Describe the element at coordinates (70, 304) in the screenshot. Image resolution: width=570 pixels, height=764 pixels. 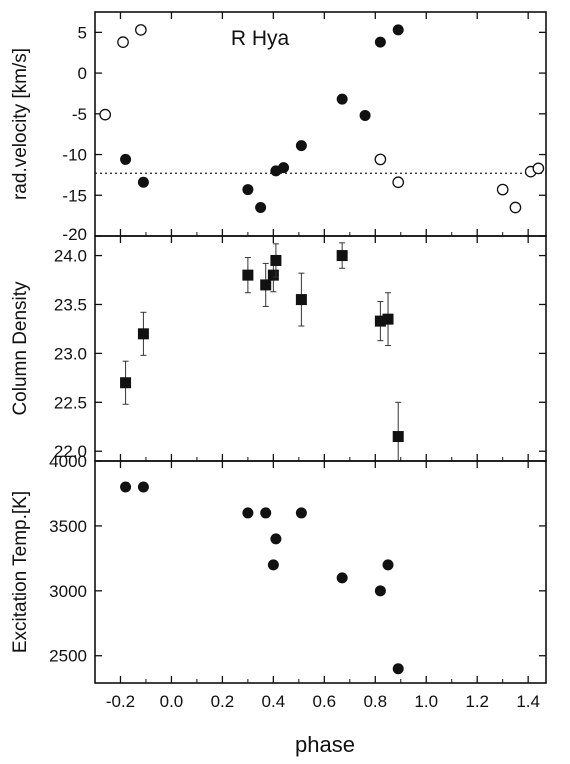
I see `y-tick-label: 23.5` at that location.